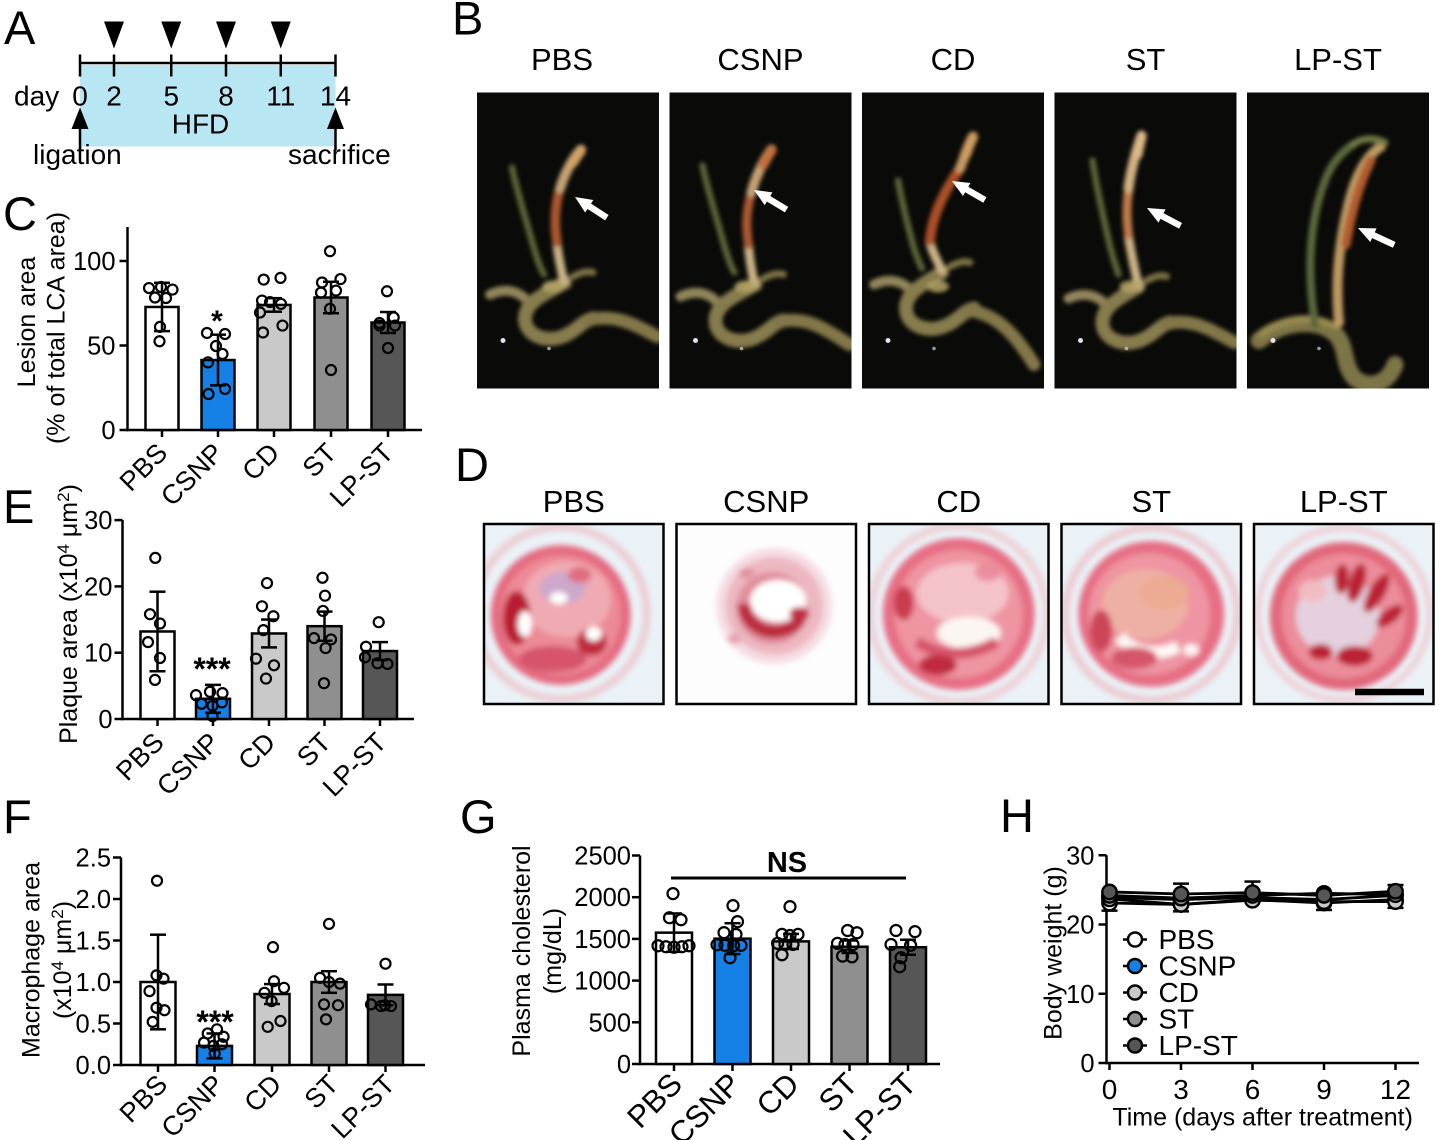  I want to click on svg-text: Plaque area (x104 μm2), so click(68, 614).